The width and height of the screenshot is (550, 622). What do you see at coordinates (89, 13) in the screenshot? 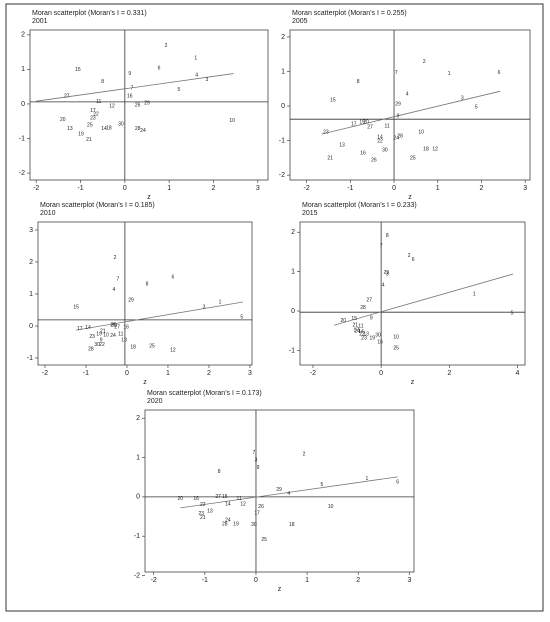
I see `chart-title: Moran scatterplot (Moran's I = 0.331)` at bounding box center [89, 13].